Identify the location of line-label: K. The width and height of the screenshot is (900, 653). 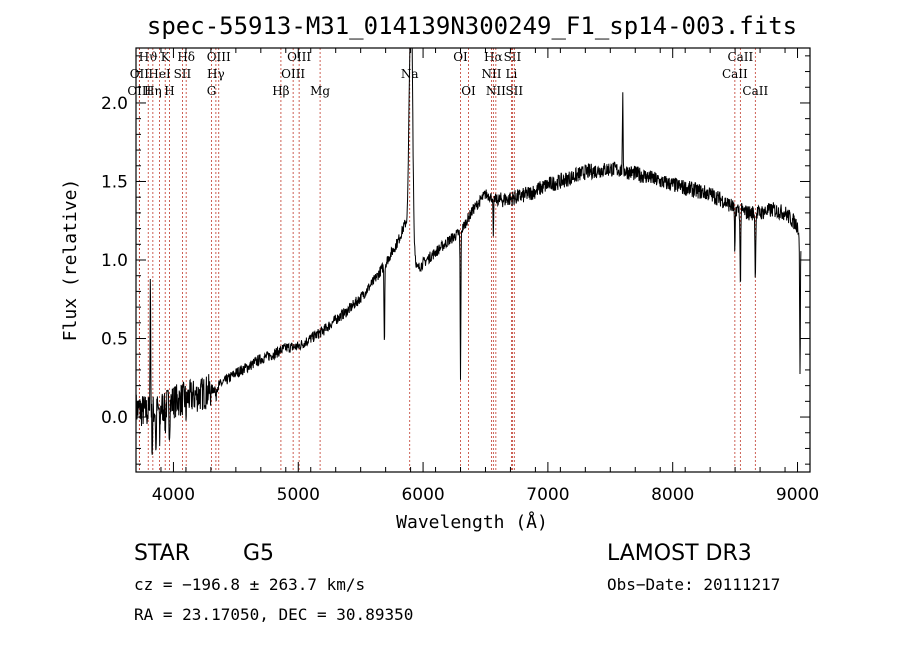
(166, 57).